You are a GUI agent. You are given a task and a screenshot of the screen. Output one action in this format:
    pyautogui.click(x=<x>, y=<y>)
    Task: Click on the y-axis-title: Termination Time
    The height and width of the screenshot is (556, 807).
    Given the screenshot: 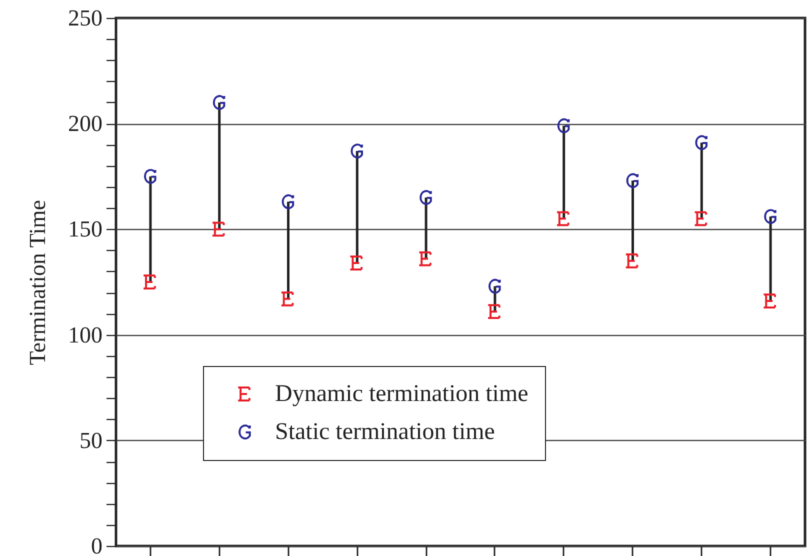 What is the action you would take?
    pyautogui.click(x=37, y=283)
    